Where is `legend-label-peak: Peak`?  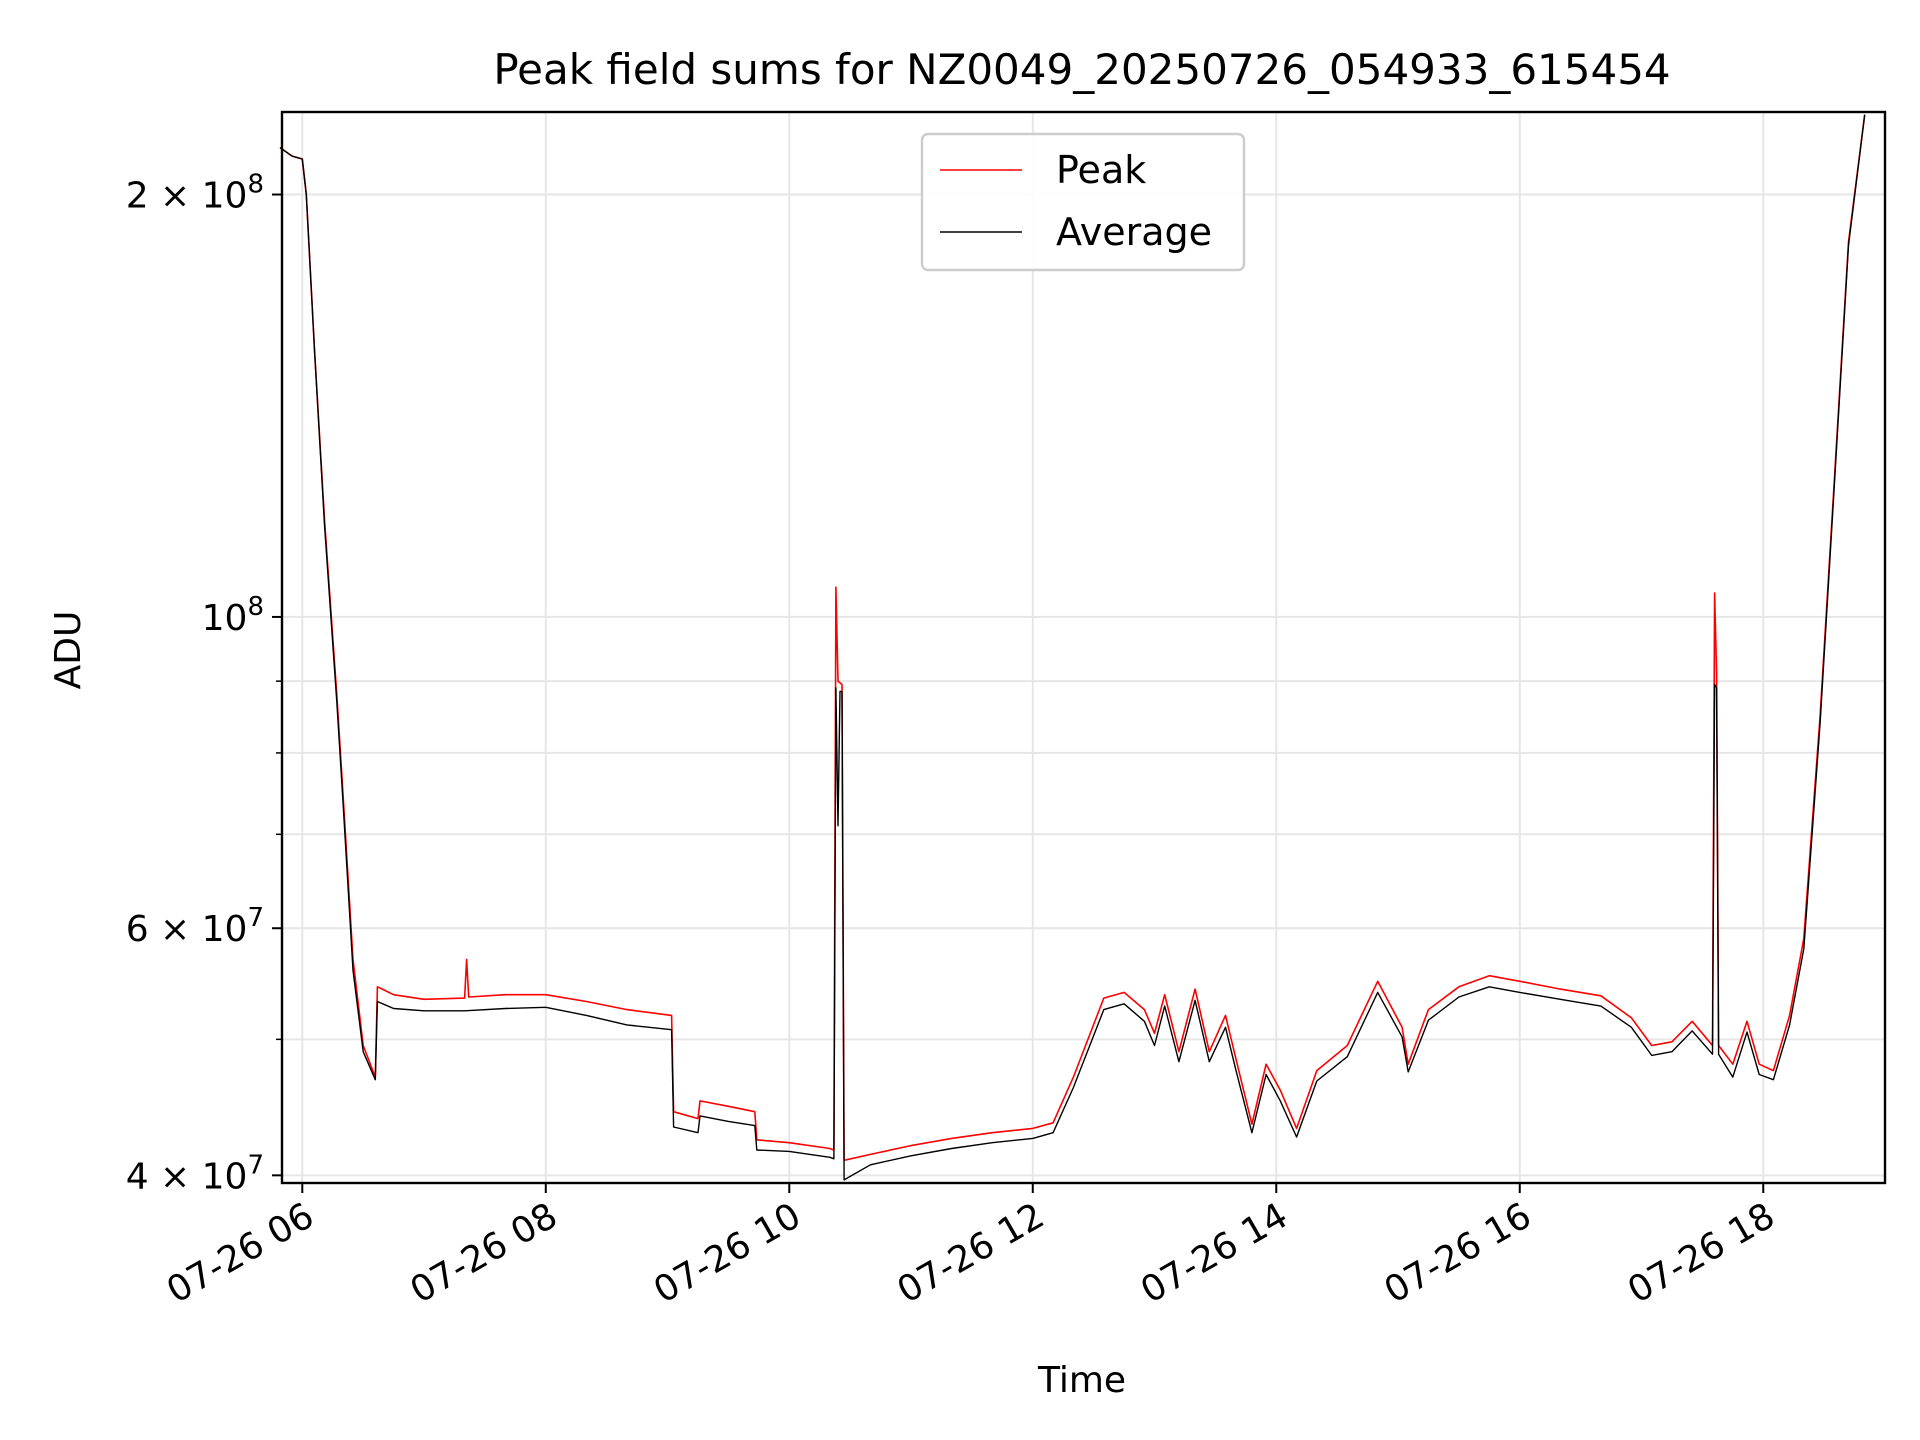
legend-label-peak: Peak is located at coordinates (1101, 170).